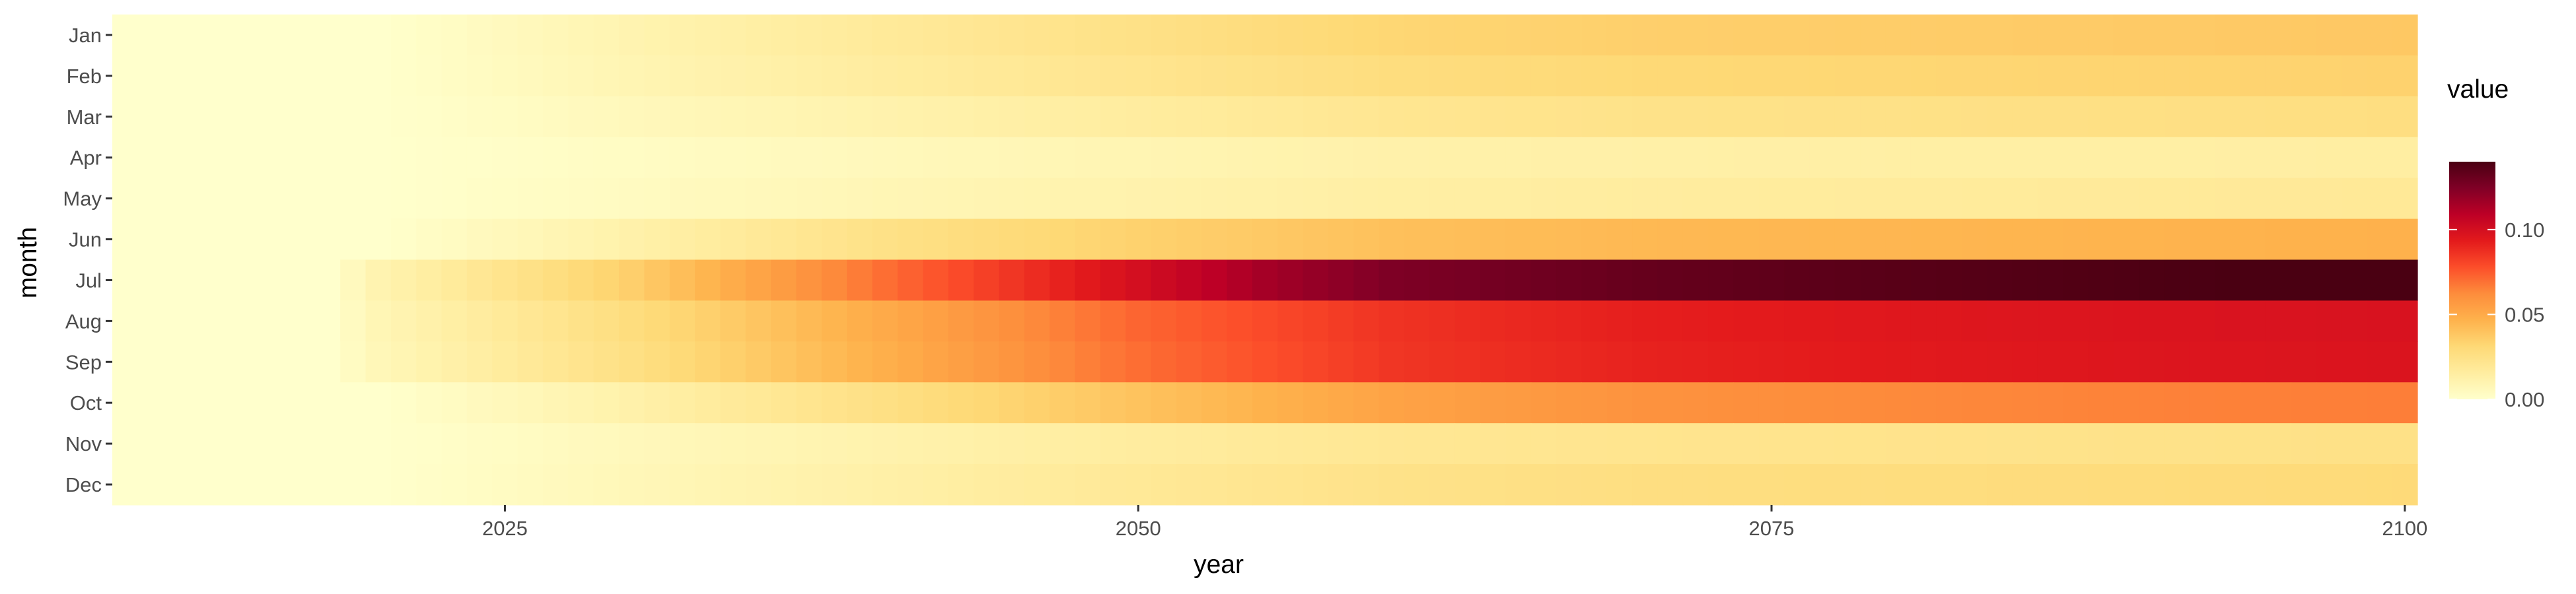 This screenshot has width=2576, height=594. What do you see at coordinates (2076, 321) in the screenshot?
I see `heatmap-cell-aug-2087` at bounding box center [2076, 321].